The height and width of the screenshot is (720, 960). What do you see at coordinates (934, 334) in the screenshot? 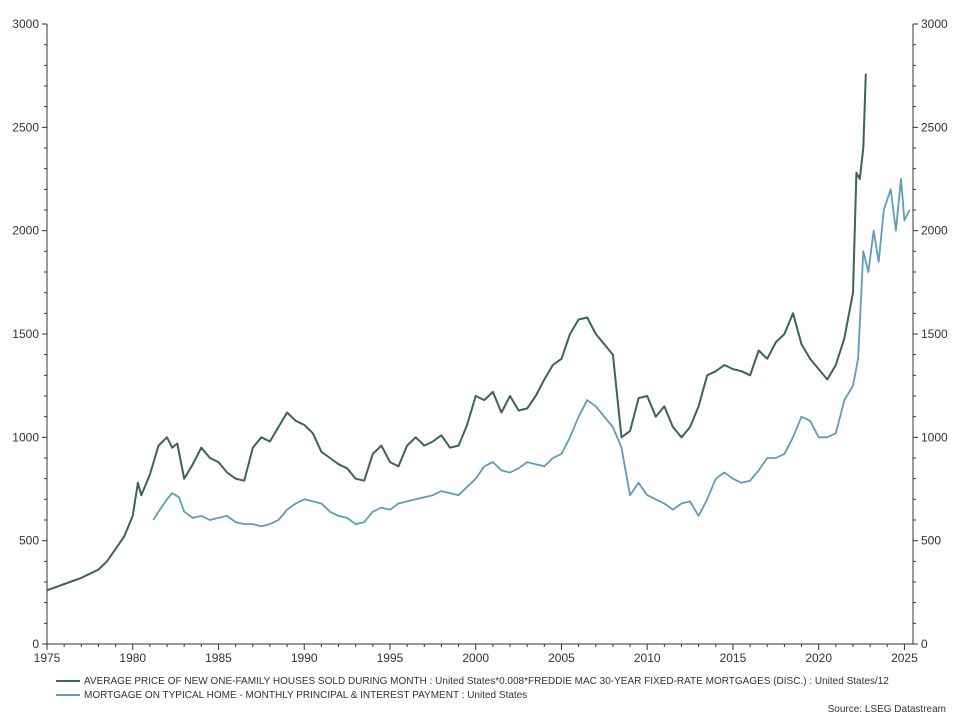
I see `y-tick-label-right: 1500` at bounding box center [934, 334].